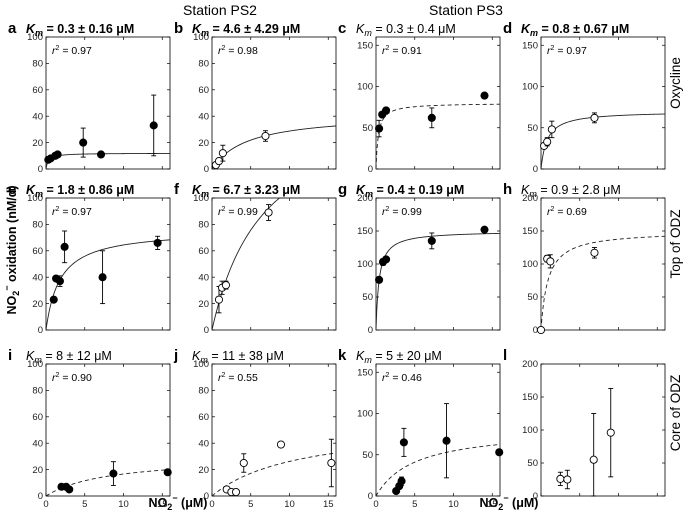 The width and height of the screenshot is (685, 513). What do you see at coordinates (675, 413) in the screenshot?
I see `row-label-core-odz: Core of ODZ` at bounding box center [675, 413].